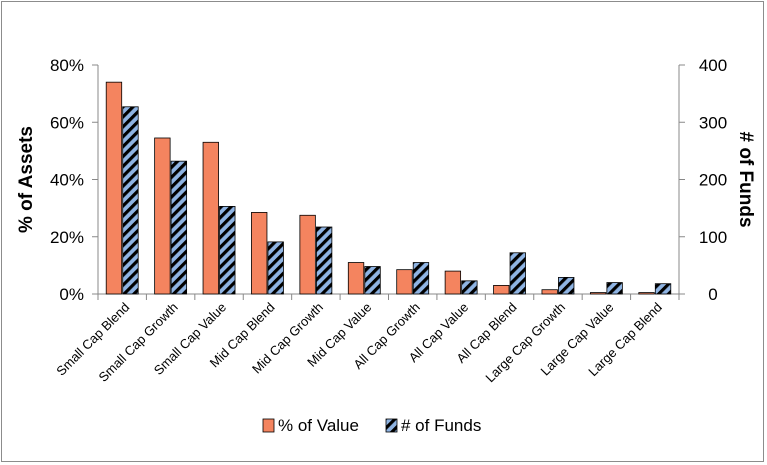  Describe the element at coordinates (391, 425) in the screenshot. I see `legend-swatch-num-of-funds` at that location.